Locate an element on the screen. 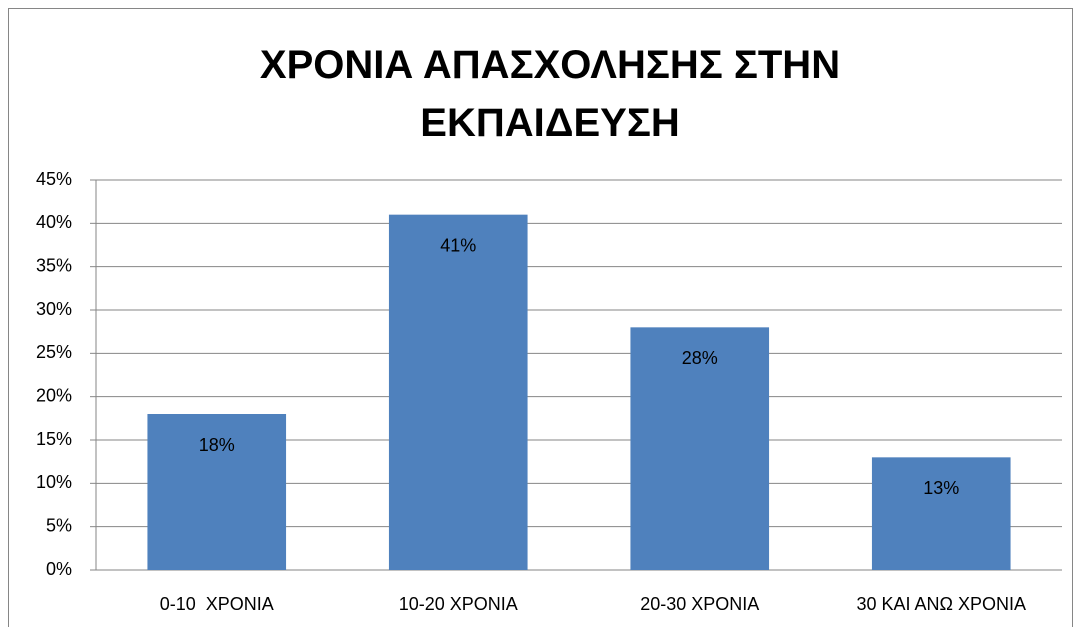 Image resolution: width=1081 pixels, height=627 pixels. data-label: 13% is located at coordinates (941, 488).